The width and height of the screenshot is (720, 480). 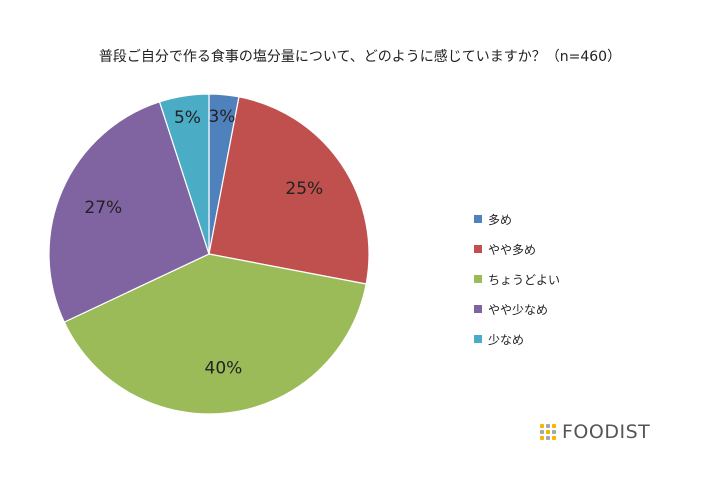 What do you see at coordinates (103, 208) in the screenshot?
I see `data-label: 27%` at bounding box center [103, 208].